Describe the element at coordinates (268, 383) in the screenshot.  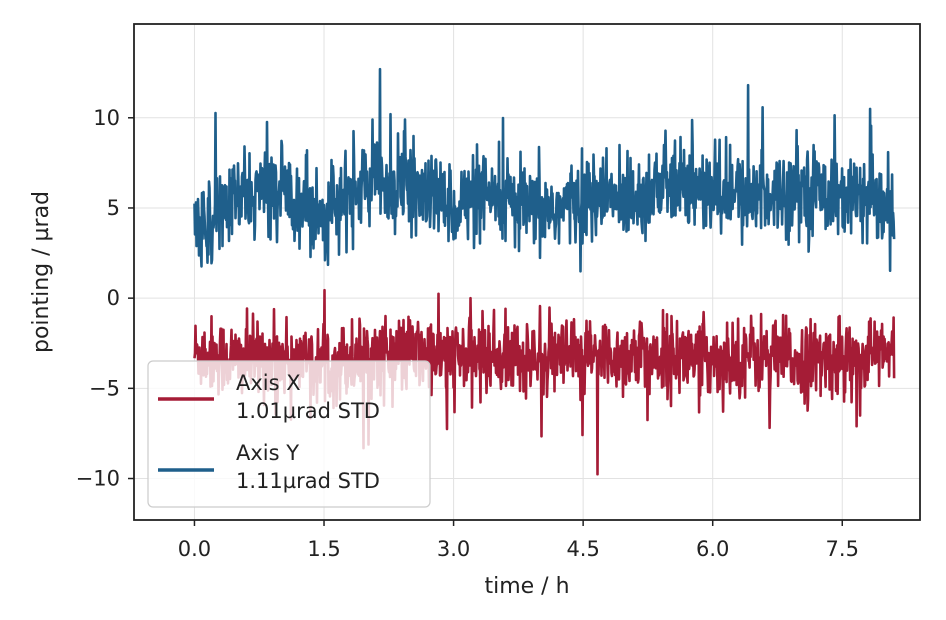
I see `legend-label-axis-x: Axis X` at that location.